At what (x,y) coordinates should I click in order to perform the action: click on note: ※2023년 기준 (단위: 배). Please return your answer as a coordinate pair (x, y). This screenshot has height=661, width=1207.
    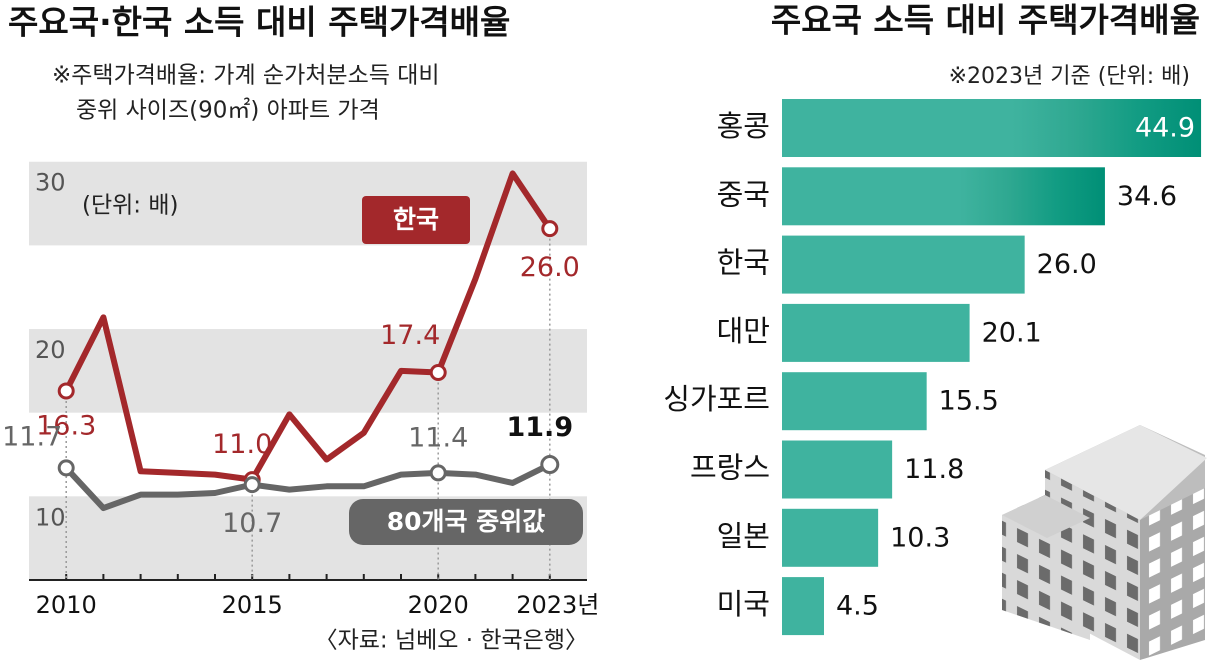
    Looking at the image, I should click on (1069, 76).